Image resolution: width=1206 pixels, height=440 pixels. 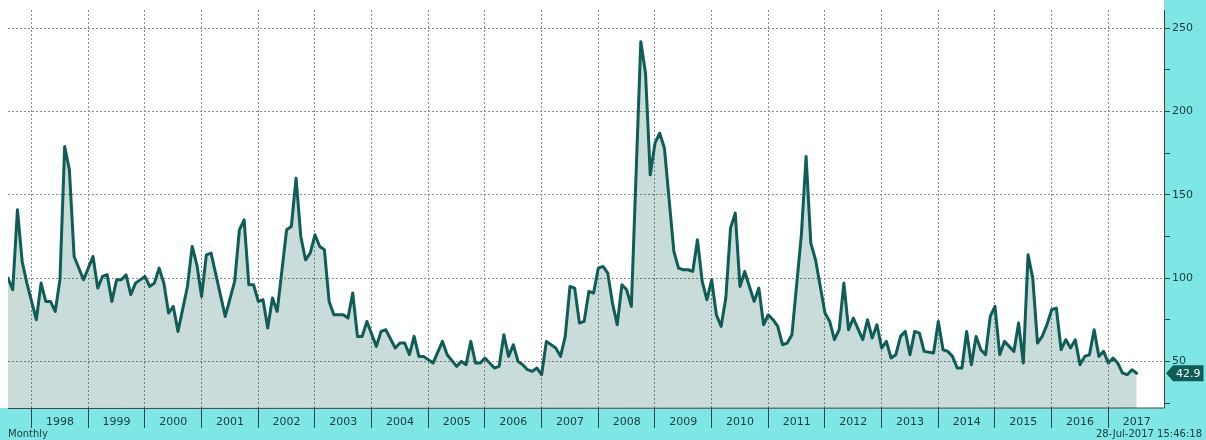 I want to click on y-tick-label: 100, so click(x=1182, y=277).